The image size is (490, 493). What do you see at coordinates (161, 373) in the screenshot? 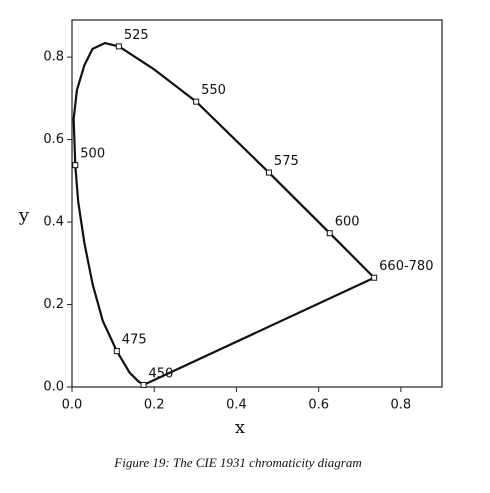
I see `wavelength-label: 450` at bounding box center [161, 373].